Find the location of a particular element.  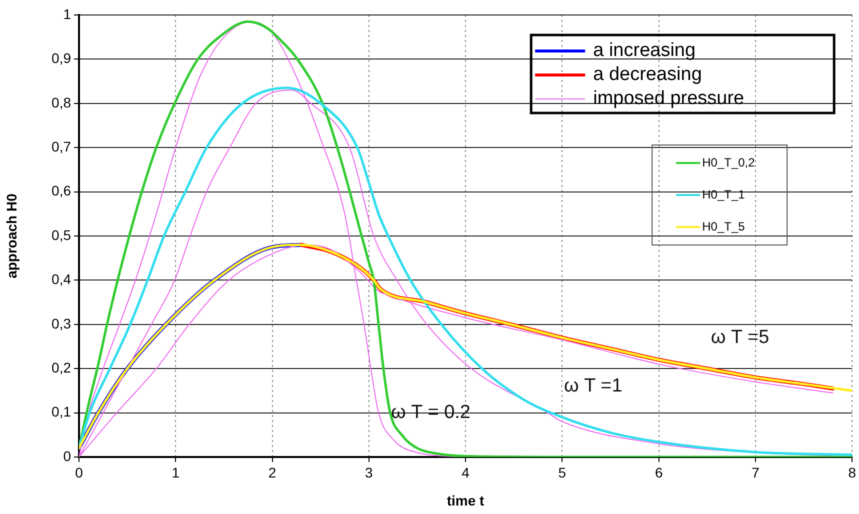

annotation: ω T =5 is located at coordinates (740, 337).